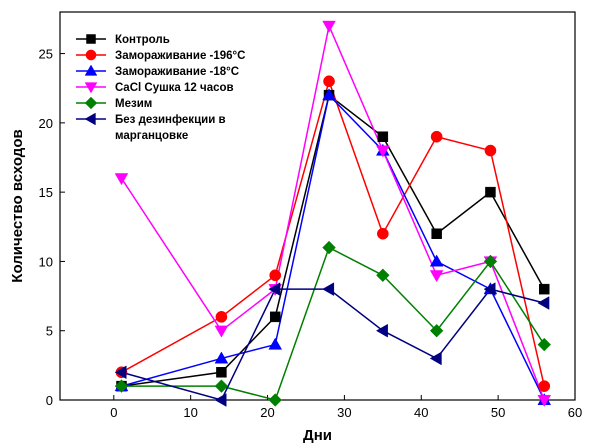 This screenshot has width=594, height=446. I want to click on x-tick-label: 0, so click(113, 412).